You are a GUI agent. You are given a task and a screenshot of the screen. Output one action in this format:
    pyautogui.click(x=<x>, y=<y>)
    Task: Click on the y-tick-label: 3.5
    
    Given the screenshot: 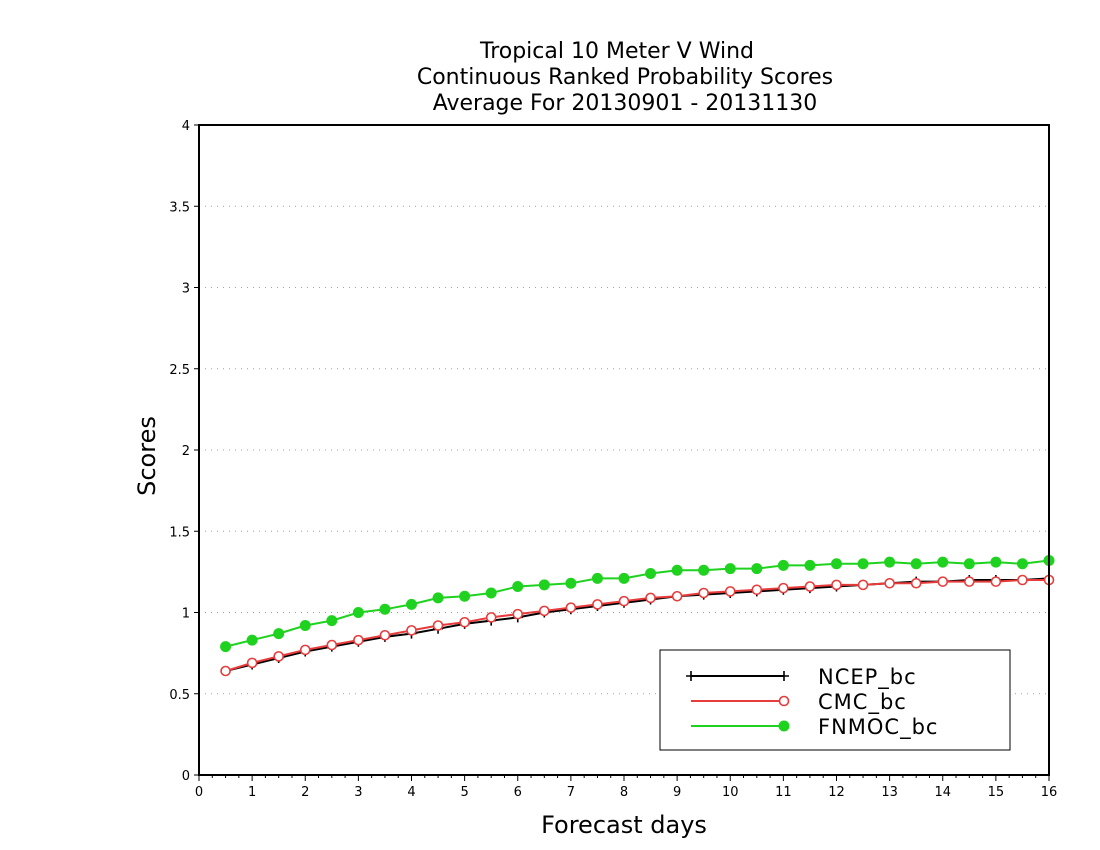 What is the action you would take?
    pyautogui.click(x=179, y=207)
    